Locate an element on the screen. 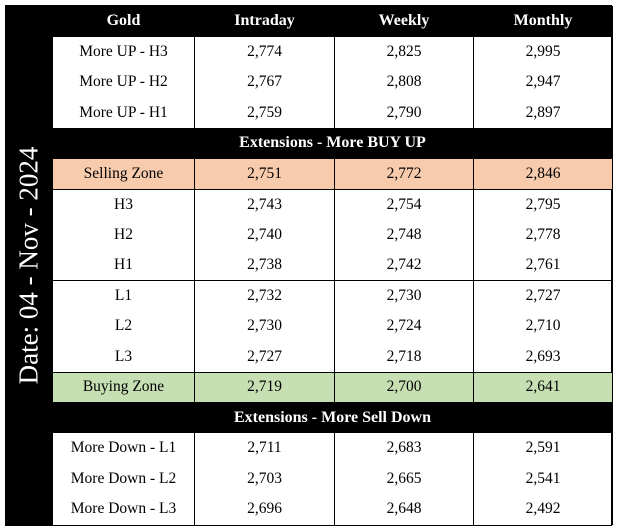 This screenshot has height=530, width=625. row-label: L3 is located at coordinates (123, 356).